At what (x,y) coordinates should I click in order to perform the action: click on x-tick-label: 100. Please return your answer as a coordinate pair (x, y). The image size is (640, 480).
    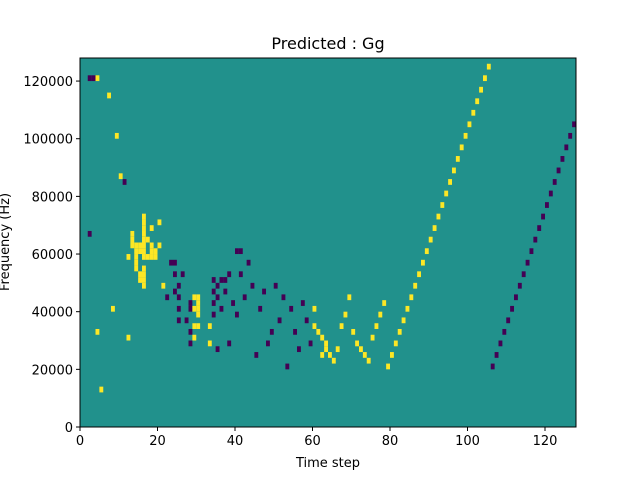
    Looking at the image, I should click on (467, 441).